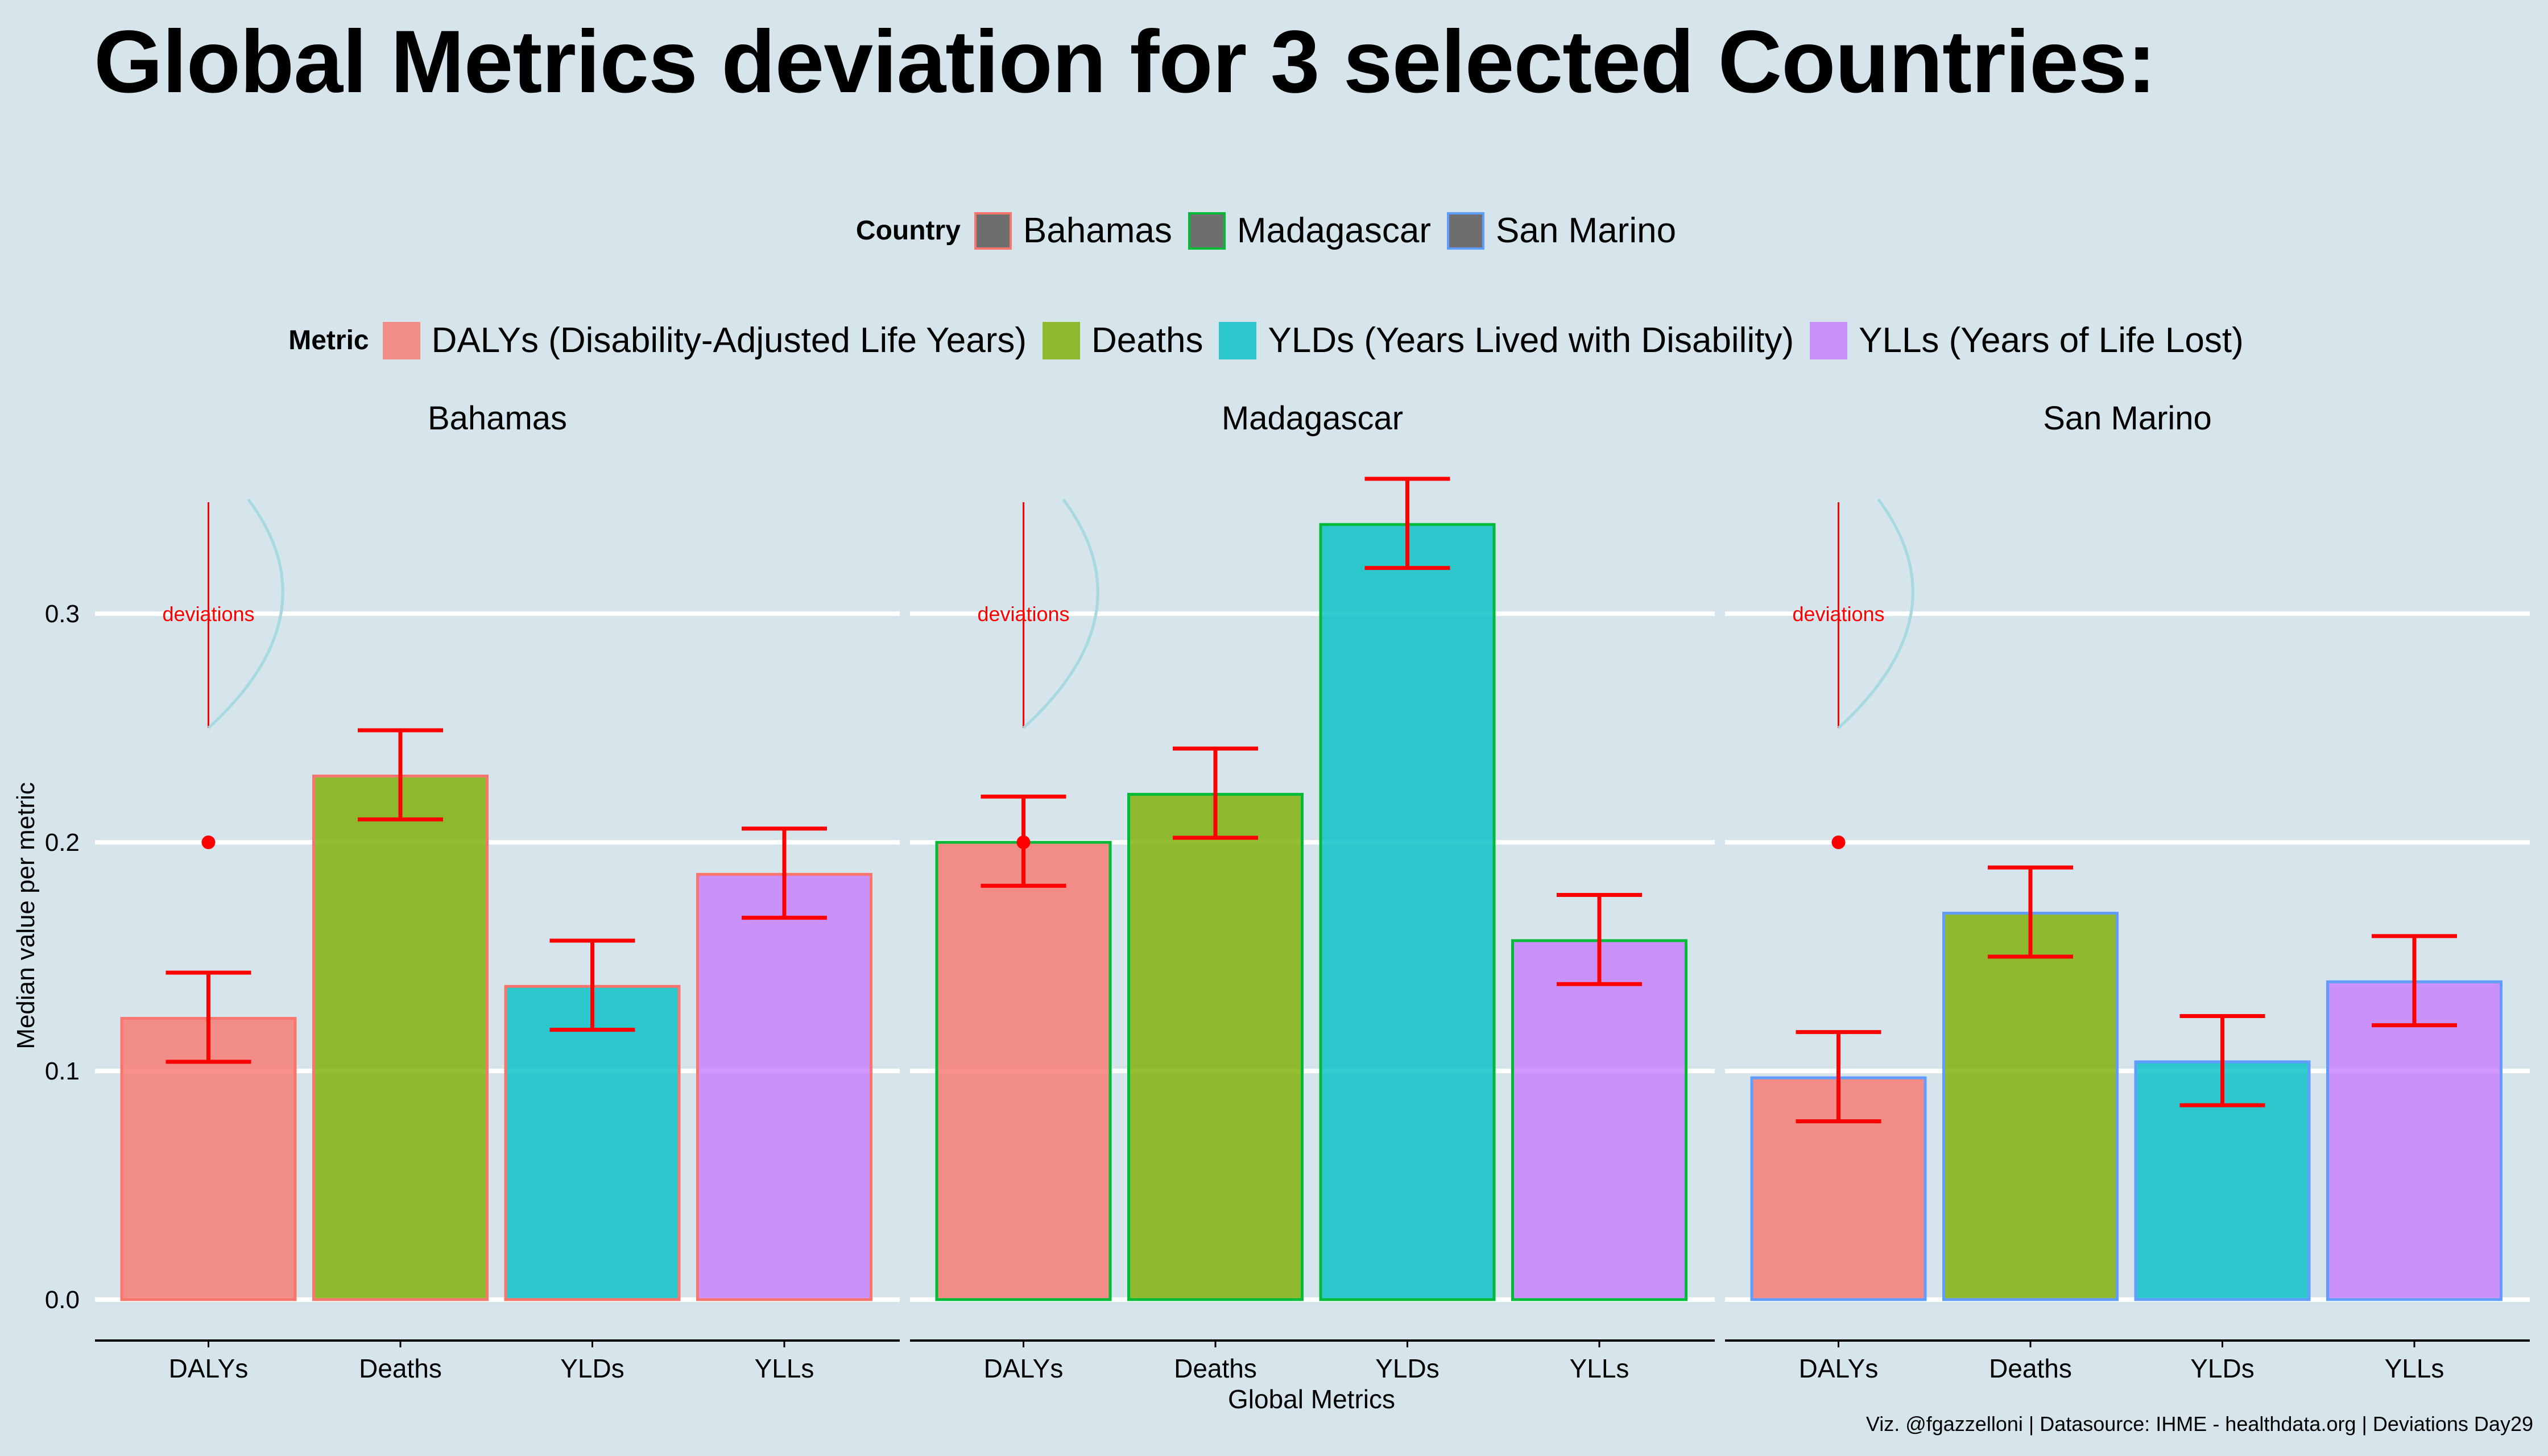  Describe the element at coordinates (2030, 1106) in the screenshot. I see `bar-san-marino-deaths` at that location.